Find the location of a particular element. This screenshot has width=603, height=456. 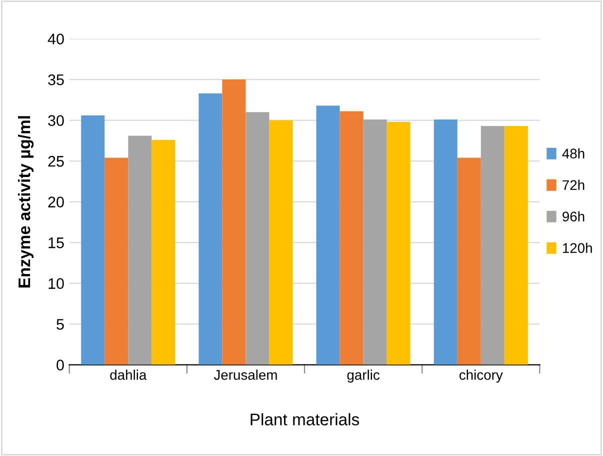

legend-label: 48h is located at coordinates (573, 153).